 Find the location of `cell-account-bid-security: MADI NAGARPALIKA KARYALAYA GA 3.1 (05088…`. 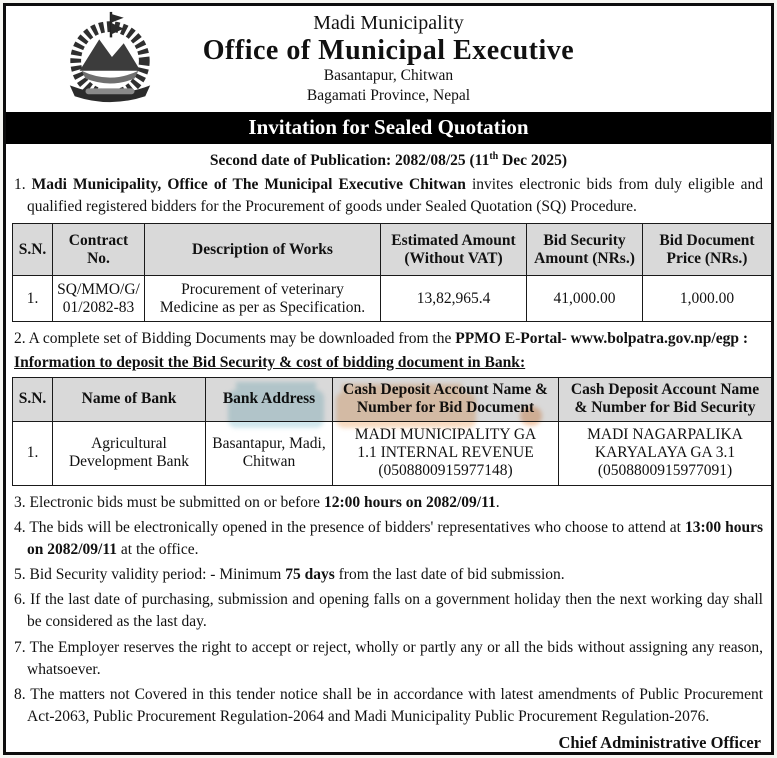

cell-account-bid-security: MADI NAGARPALIKA KARYALAYA GA 3.1 (05088… is located at coordinates (664, 453).